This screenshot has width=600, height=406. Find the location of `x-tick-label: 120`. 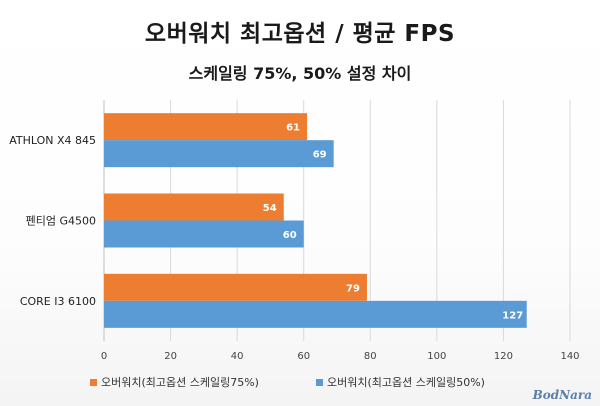

x-tick-label: 120 is located at coordinates (503, 356).